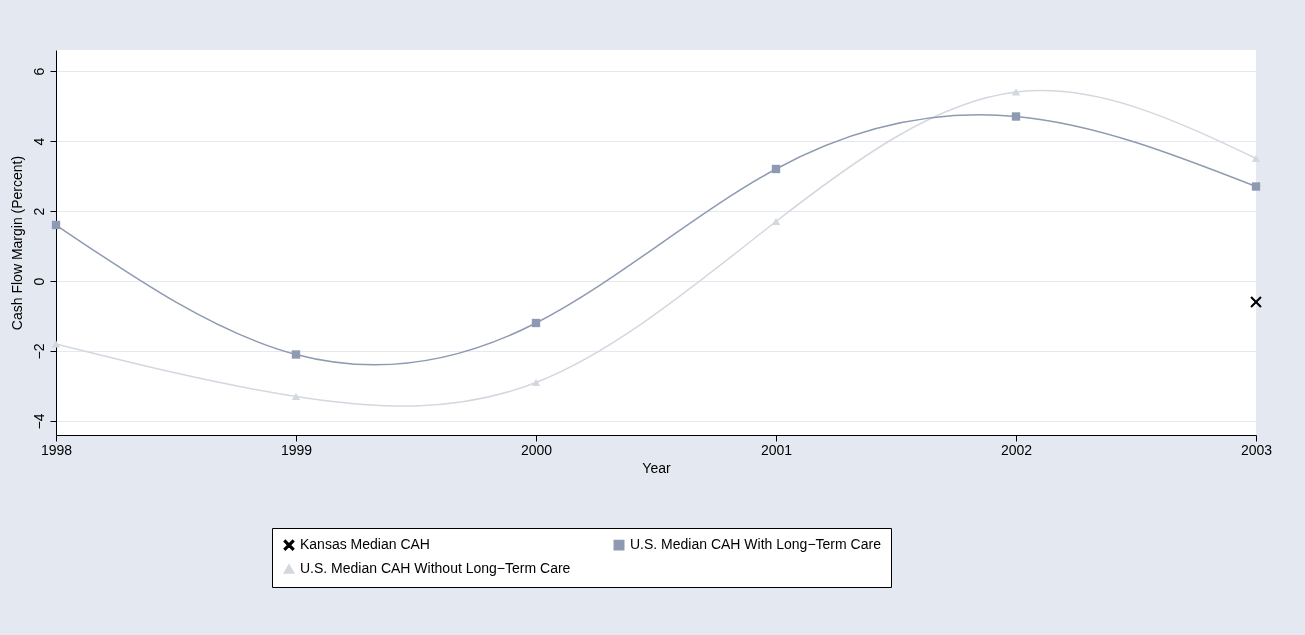 This screenshot has width=1305, height=635. What do you see at coordinates (296, 449) in the screenshot?
I see `x-tick-label: 1999` at bounding box center [296, 449].